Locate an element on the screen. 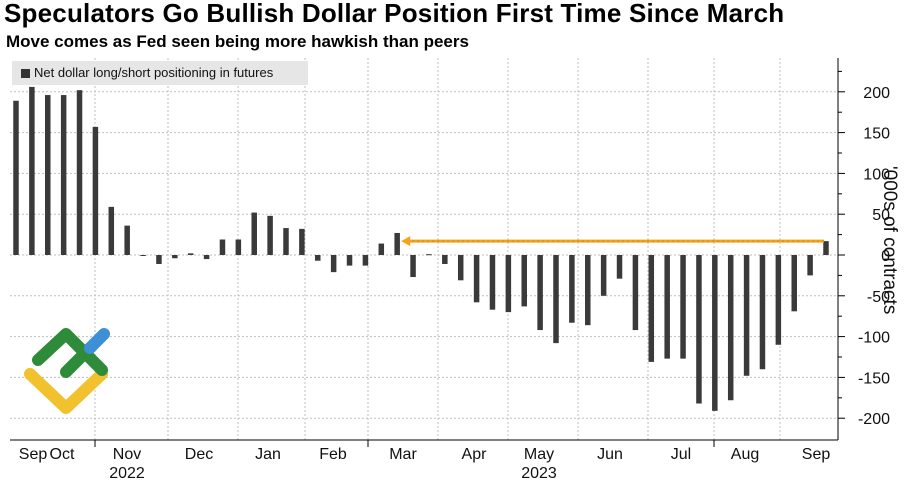 Image resolution: width=921 pixels, height=481 pixels. x-tick-label: Dec is located at coordinates (199, 454).